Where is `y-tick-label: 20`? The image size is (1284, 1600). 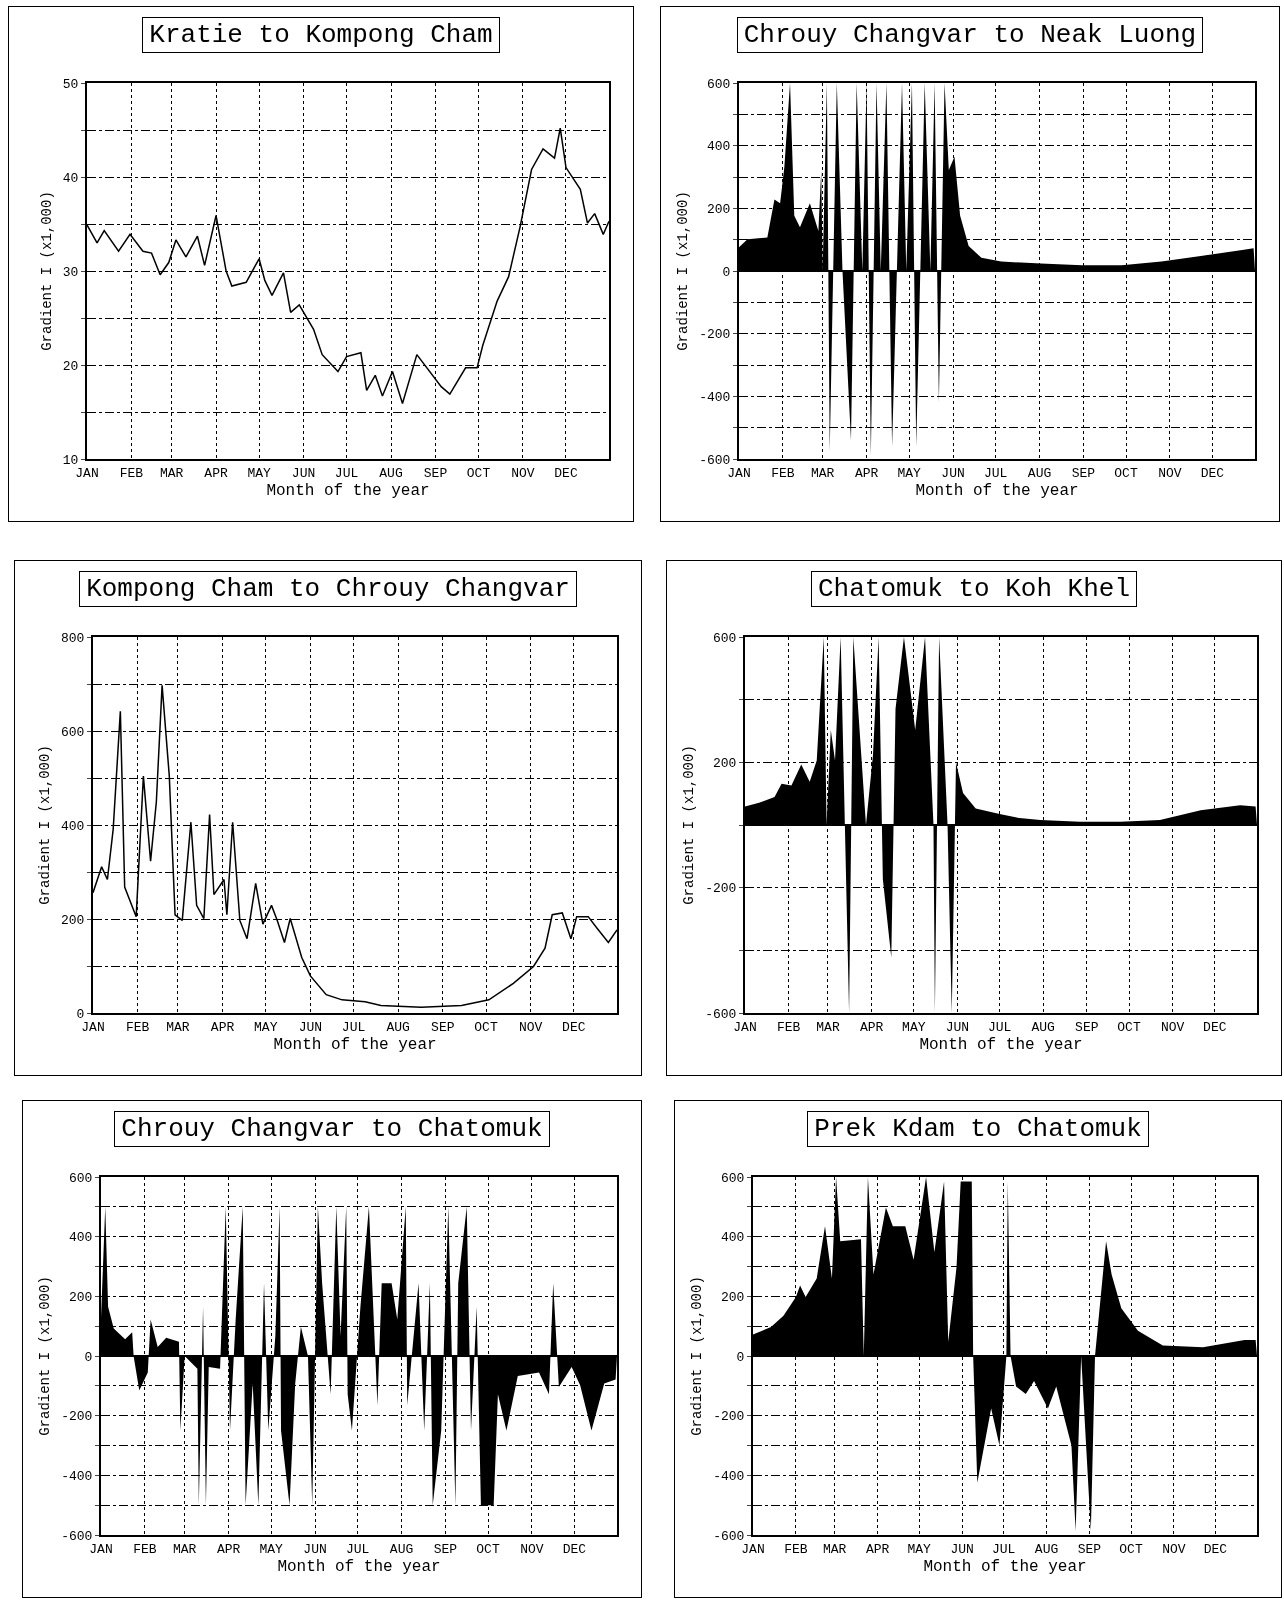
y-tick-label: 20 is located at coordinates (70, 366).